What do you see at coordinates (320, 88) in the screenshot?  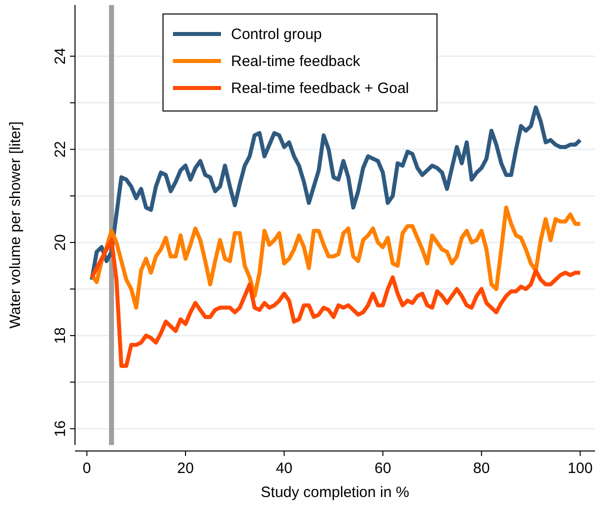 I see `legend-label: Real-time feedback + Goal` at bounding box center [320, 88].